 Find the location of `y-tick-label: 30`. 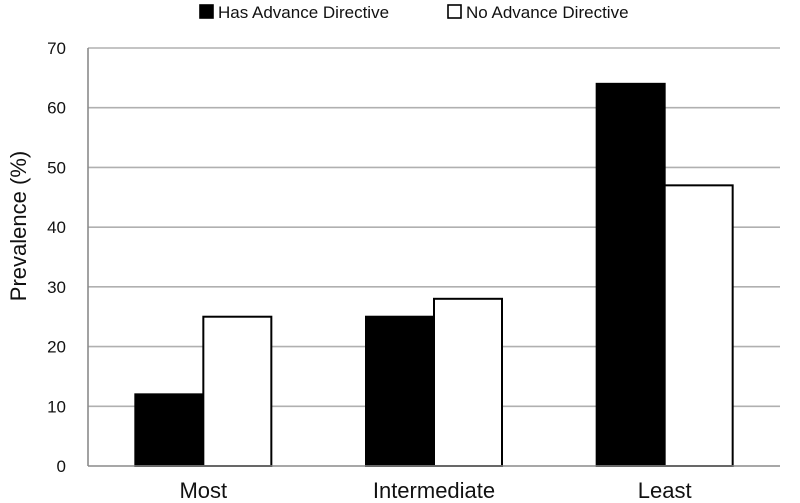

y-tick-label: 30 is located at coordinates (56, 287).